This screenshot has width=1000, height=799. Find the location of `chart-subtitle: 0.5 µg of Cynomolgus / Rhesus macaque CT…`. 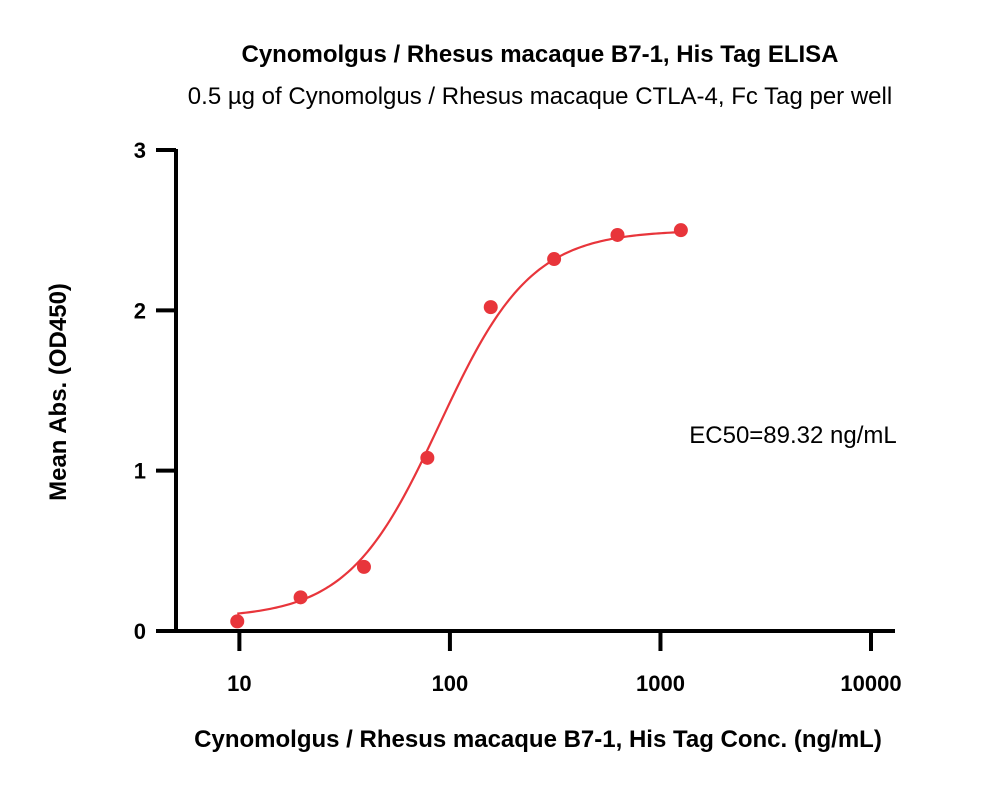

chart-subtitle: 0.5 µg of Cynomolgus / Rhesus macaque CT… is located at coordinates (540, 96).